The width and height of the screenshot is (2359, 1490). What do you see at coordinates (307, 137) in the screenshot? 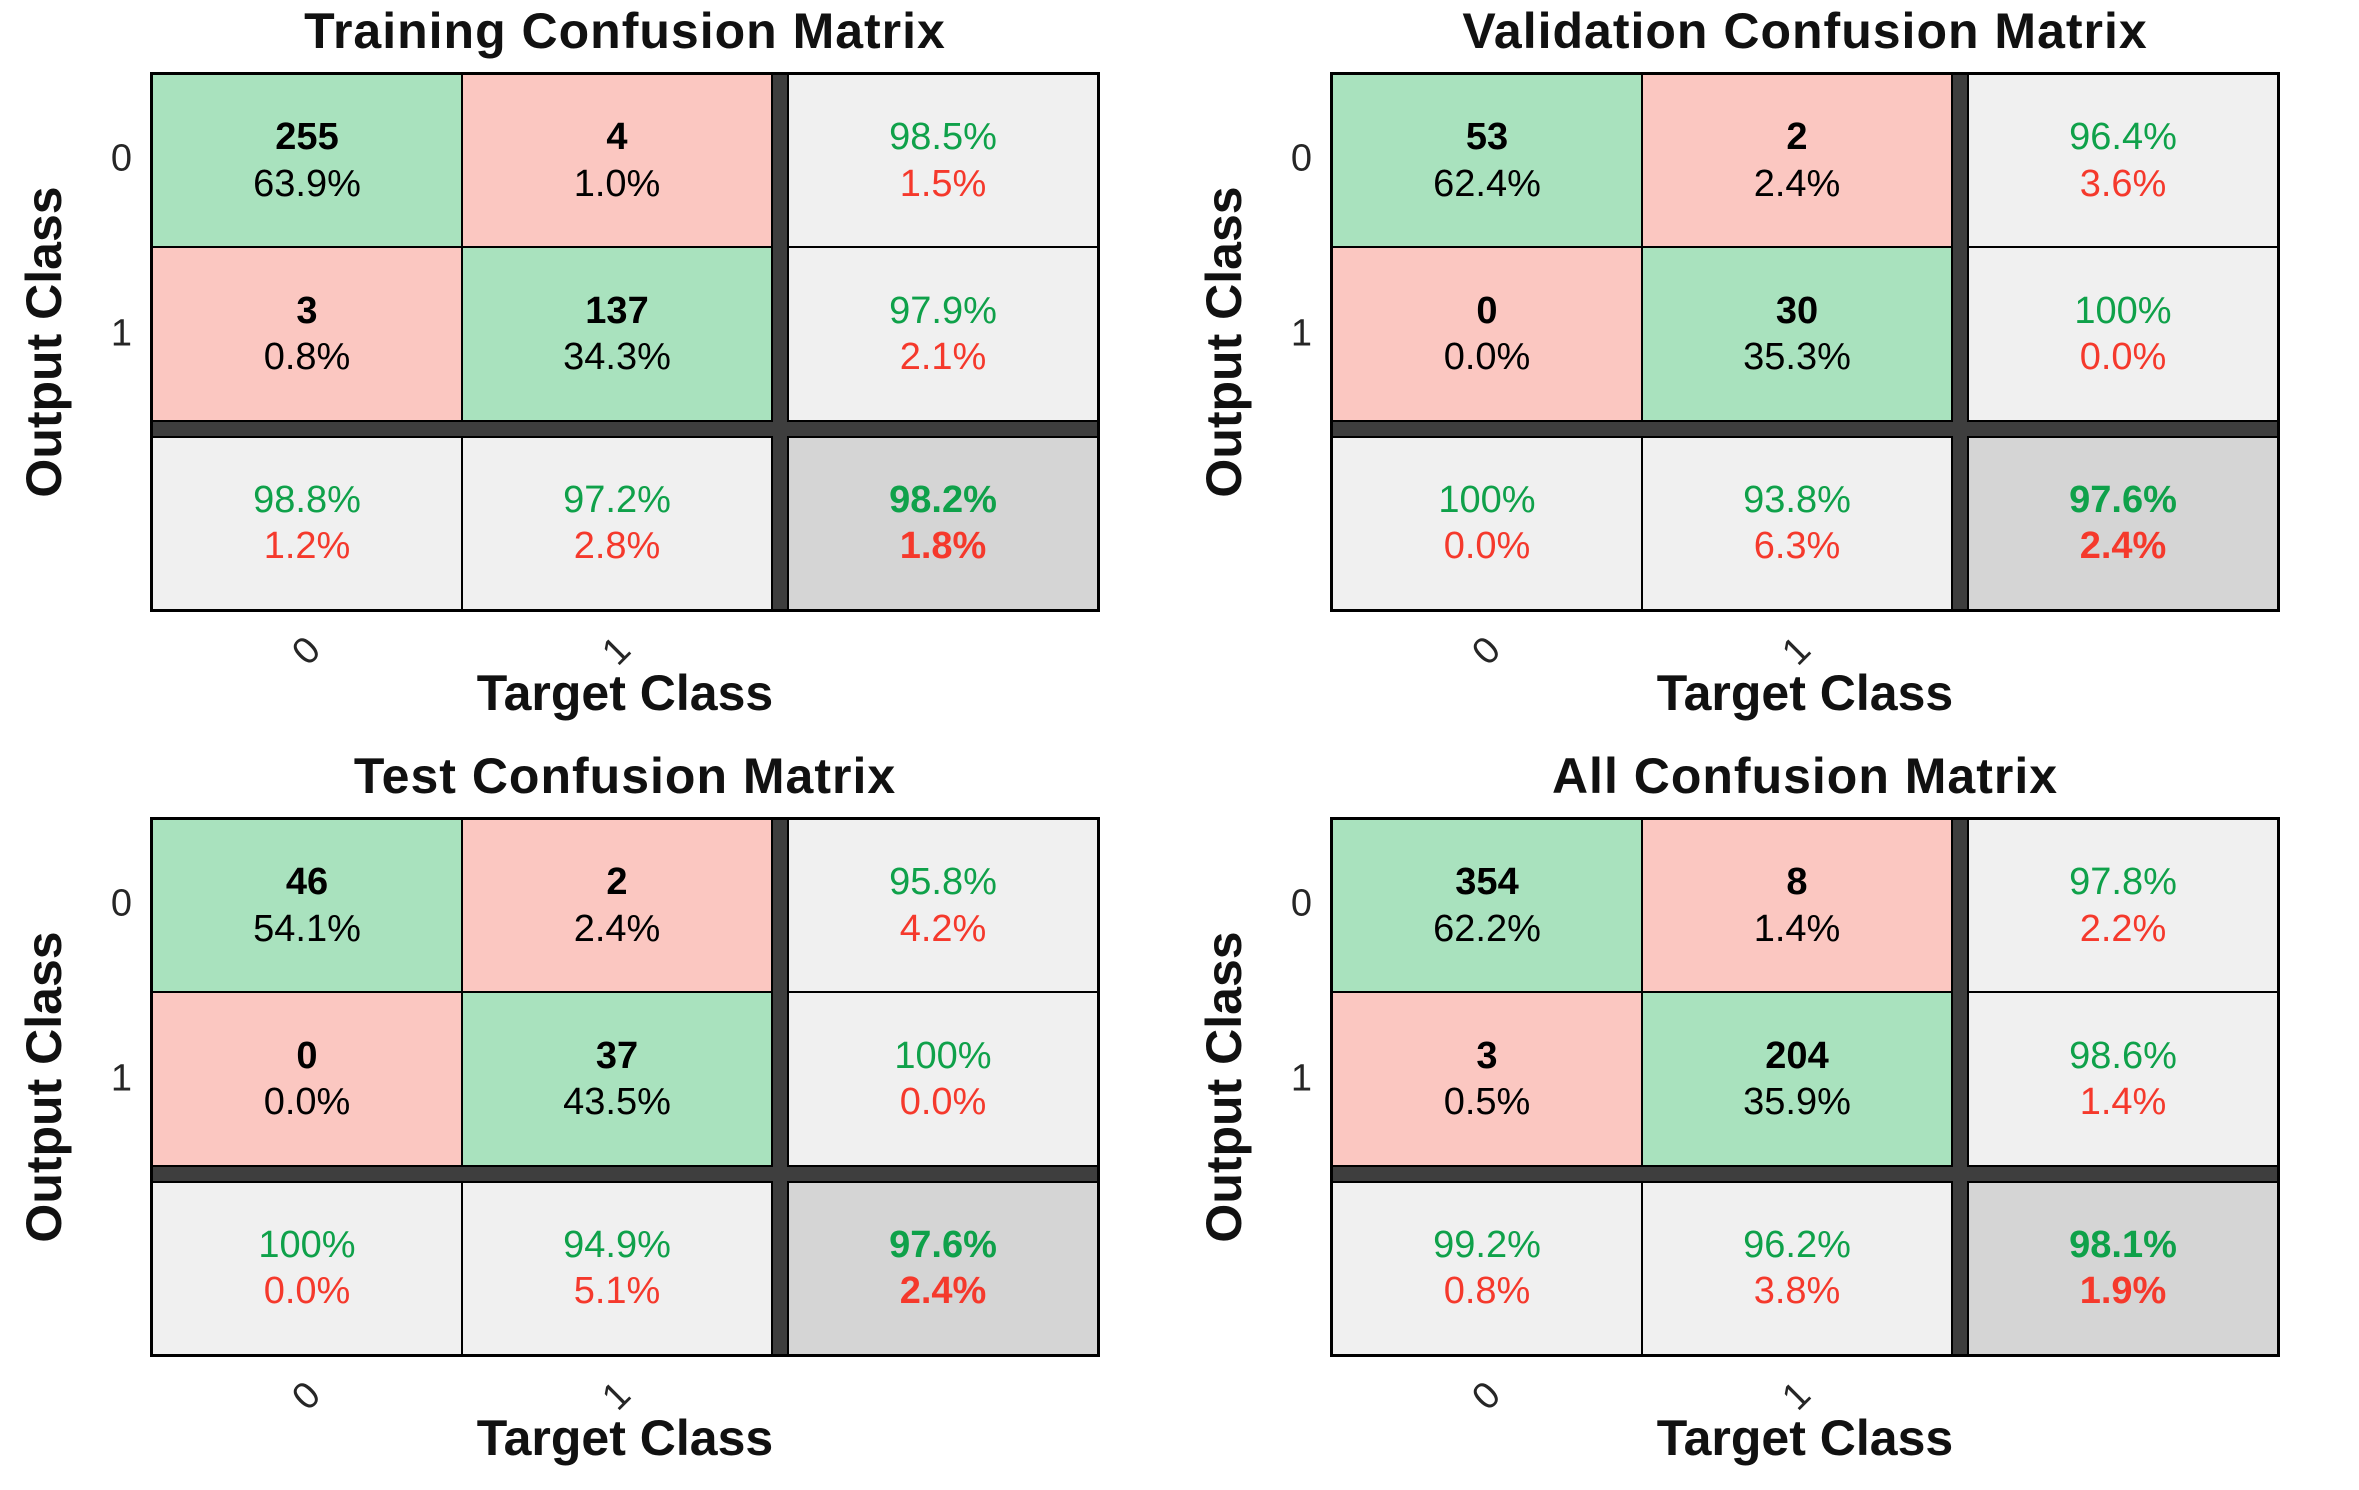
I see `cell-count: 255` at bounding box center [307, 137].